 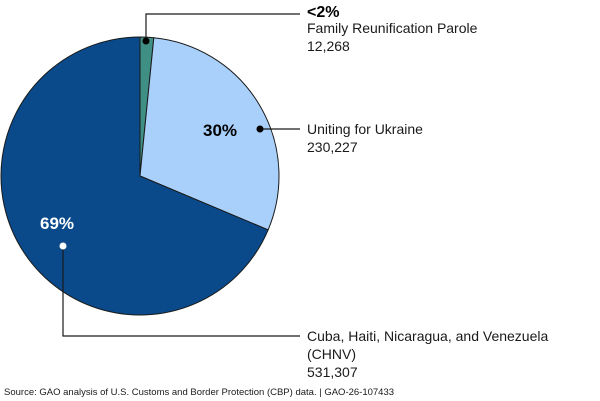 What do you see at coordinates (222, 27) in the screenshot?
I see `leader-line-family-reunification` at bounding box center [222, 27].